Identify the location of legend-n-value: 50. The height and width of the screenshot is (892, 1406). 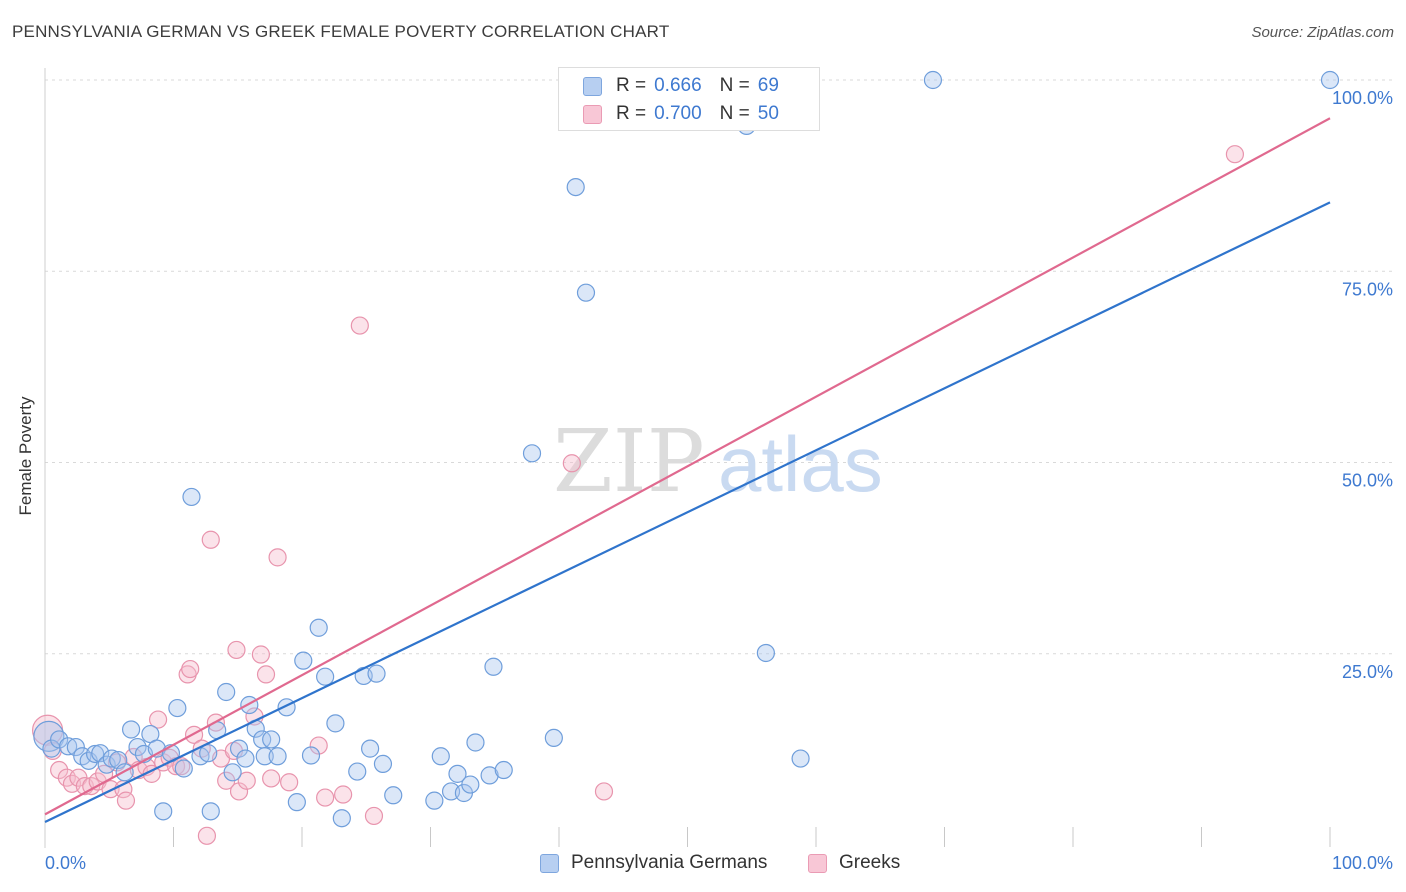
(768, 113).